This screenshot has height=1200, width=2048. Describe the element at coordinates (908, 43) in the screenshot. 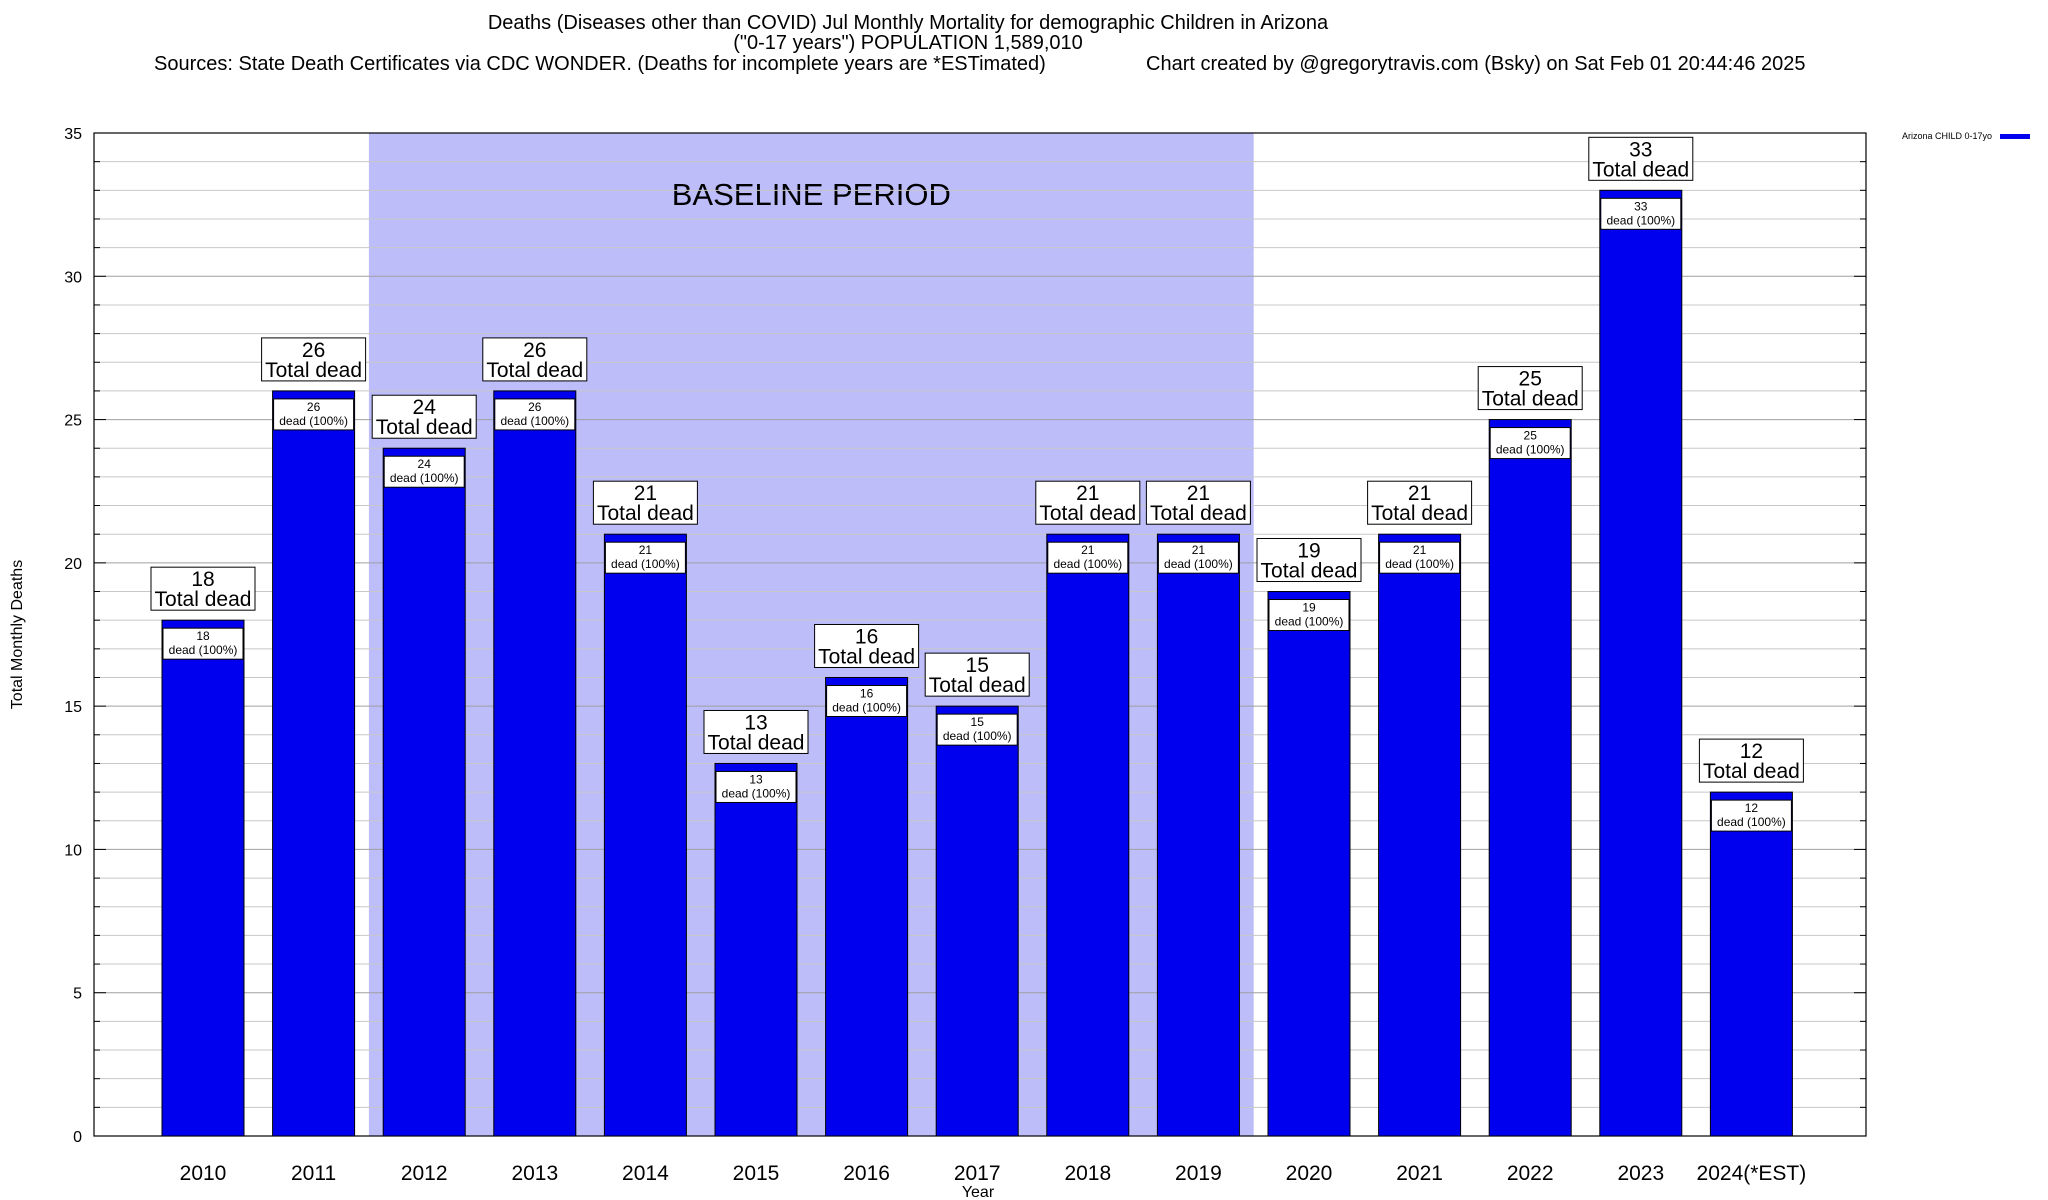

I see `chart-subtitle: ("0-17 years") POPULATION 1,589,010` at that location.